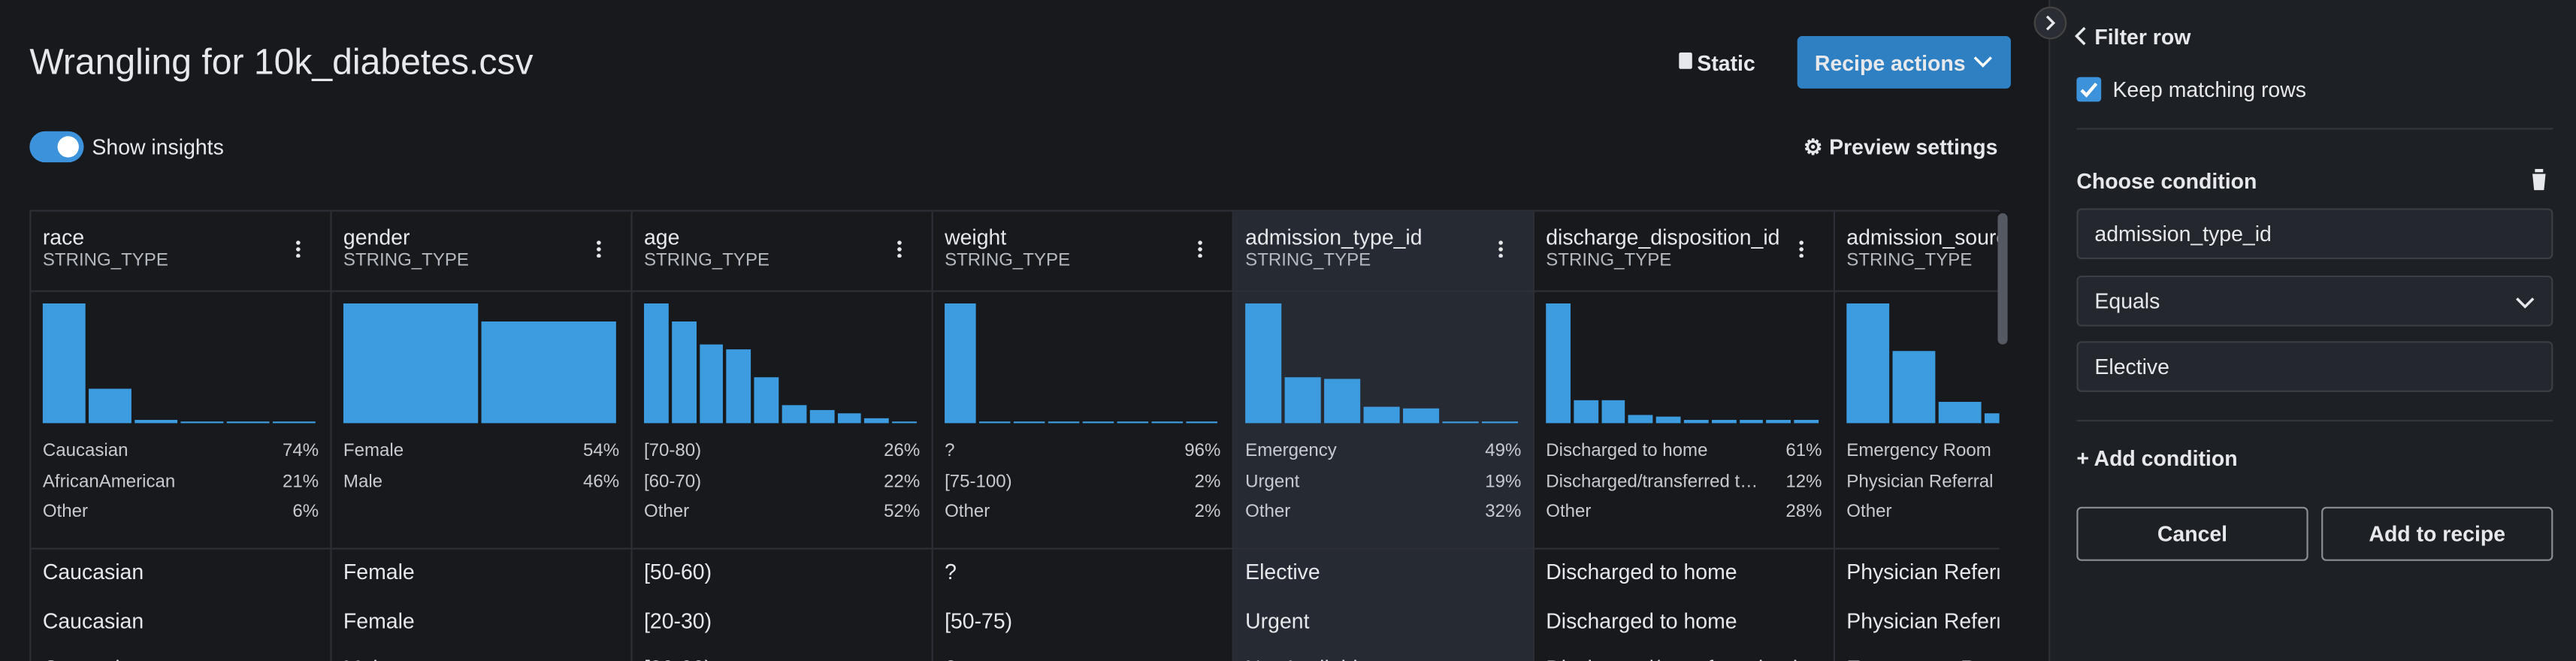  What do you see at coordinates (2142, 37) in the screenshot?
I see `panel-title: Filter row` at bounding box center [2142, 37].